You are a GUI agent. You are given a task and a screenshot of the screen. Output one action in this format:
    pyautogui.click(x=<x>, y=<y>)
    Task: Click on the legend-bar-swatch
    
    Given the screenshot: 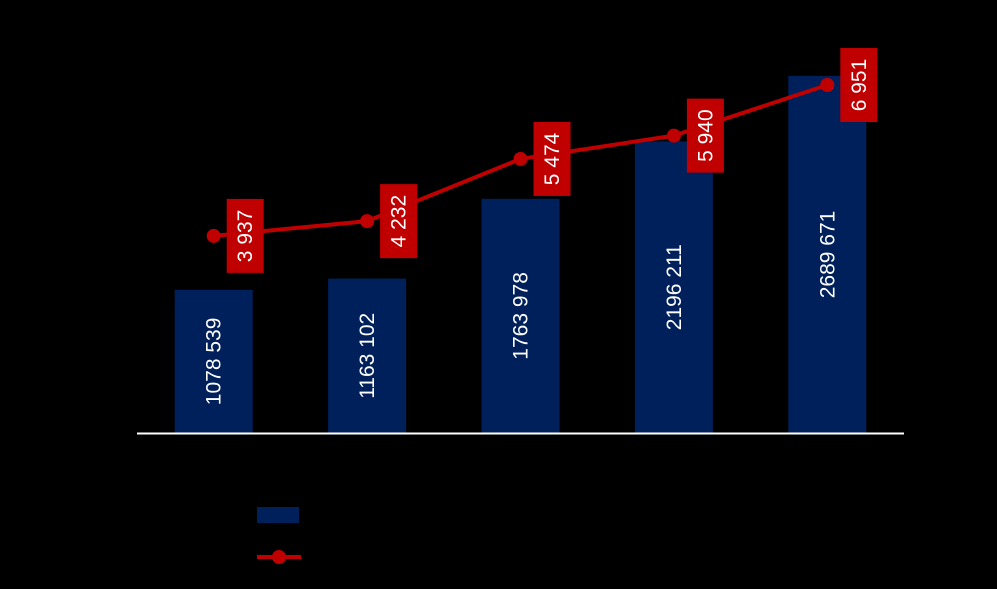 What is the action you would take?
    pyautogui.click(x=278, y=515)
    